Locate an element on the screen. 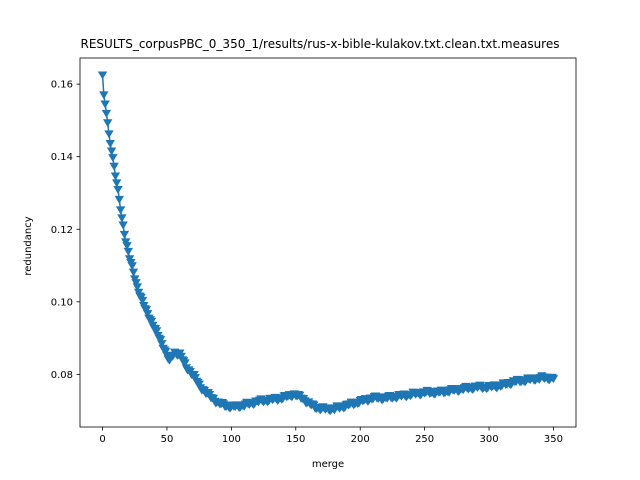 This screenshot has height=480, width=640. x-tick-label: 250 is located at coordinates (424, 439).